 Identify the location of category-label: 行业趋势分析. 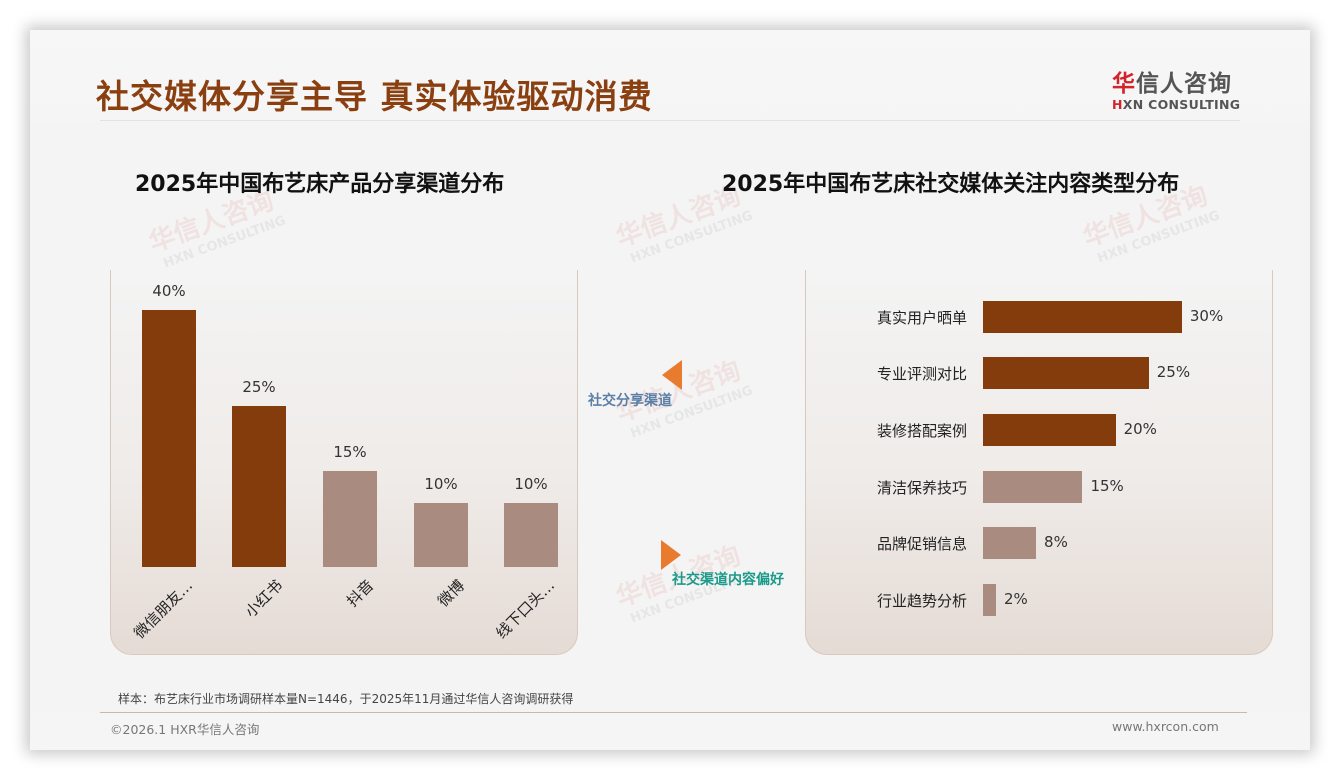
(921, 601).